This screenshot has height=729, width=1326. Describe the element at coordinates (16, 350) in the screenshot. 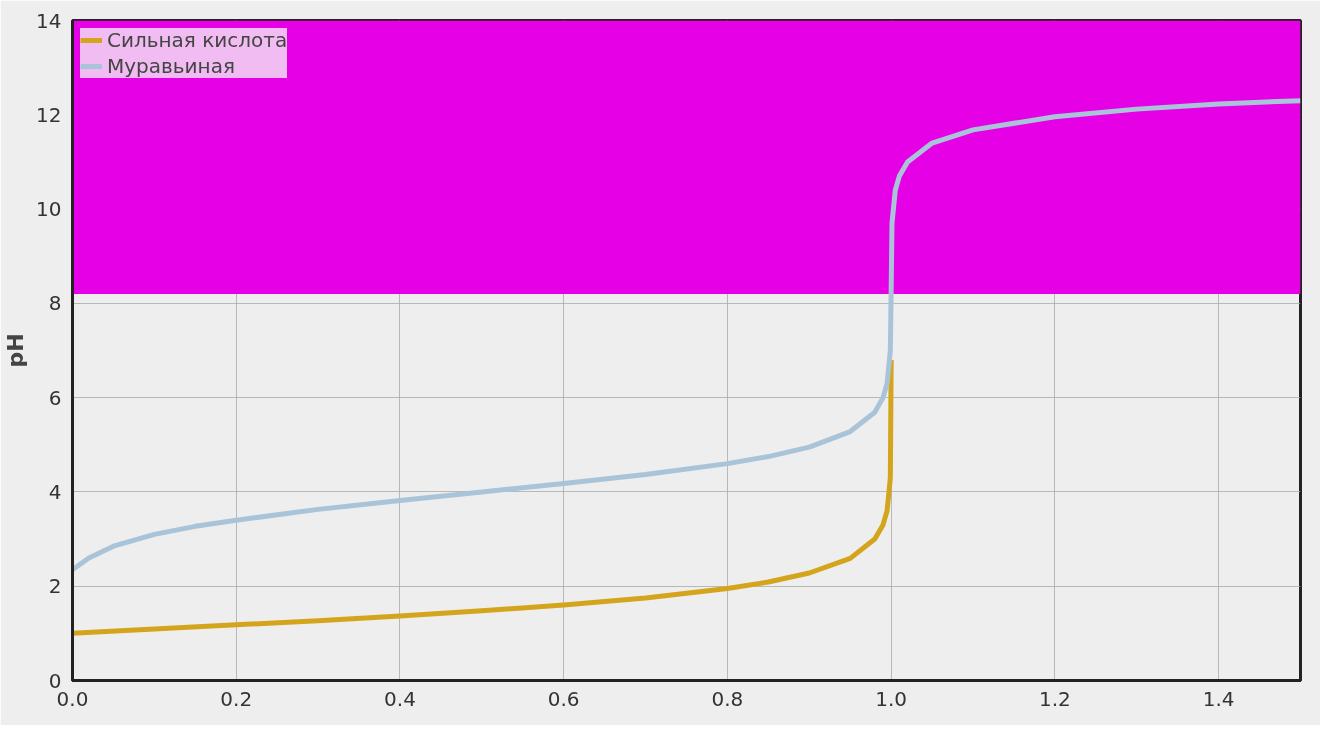

I see `y-axis-title: pH` at that location.